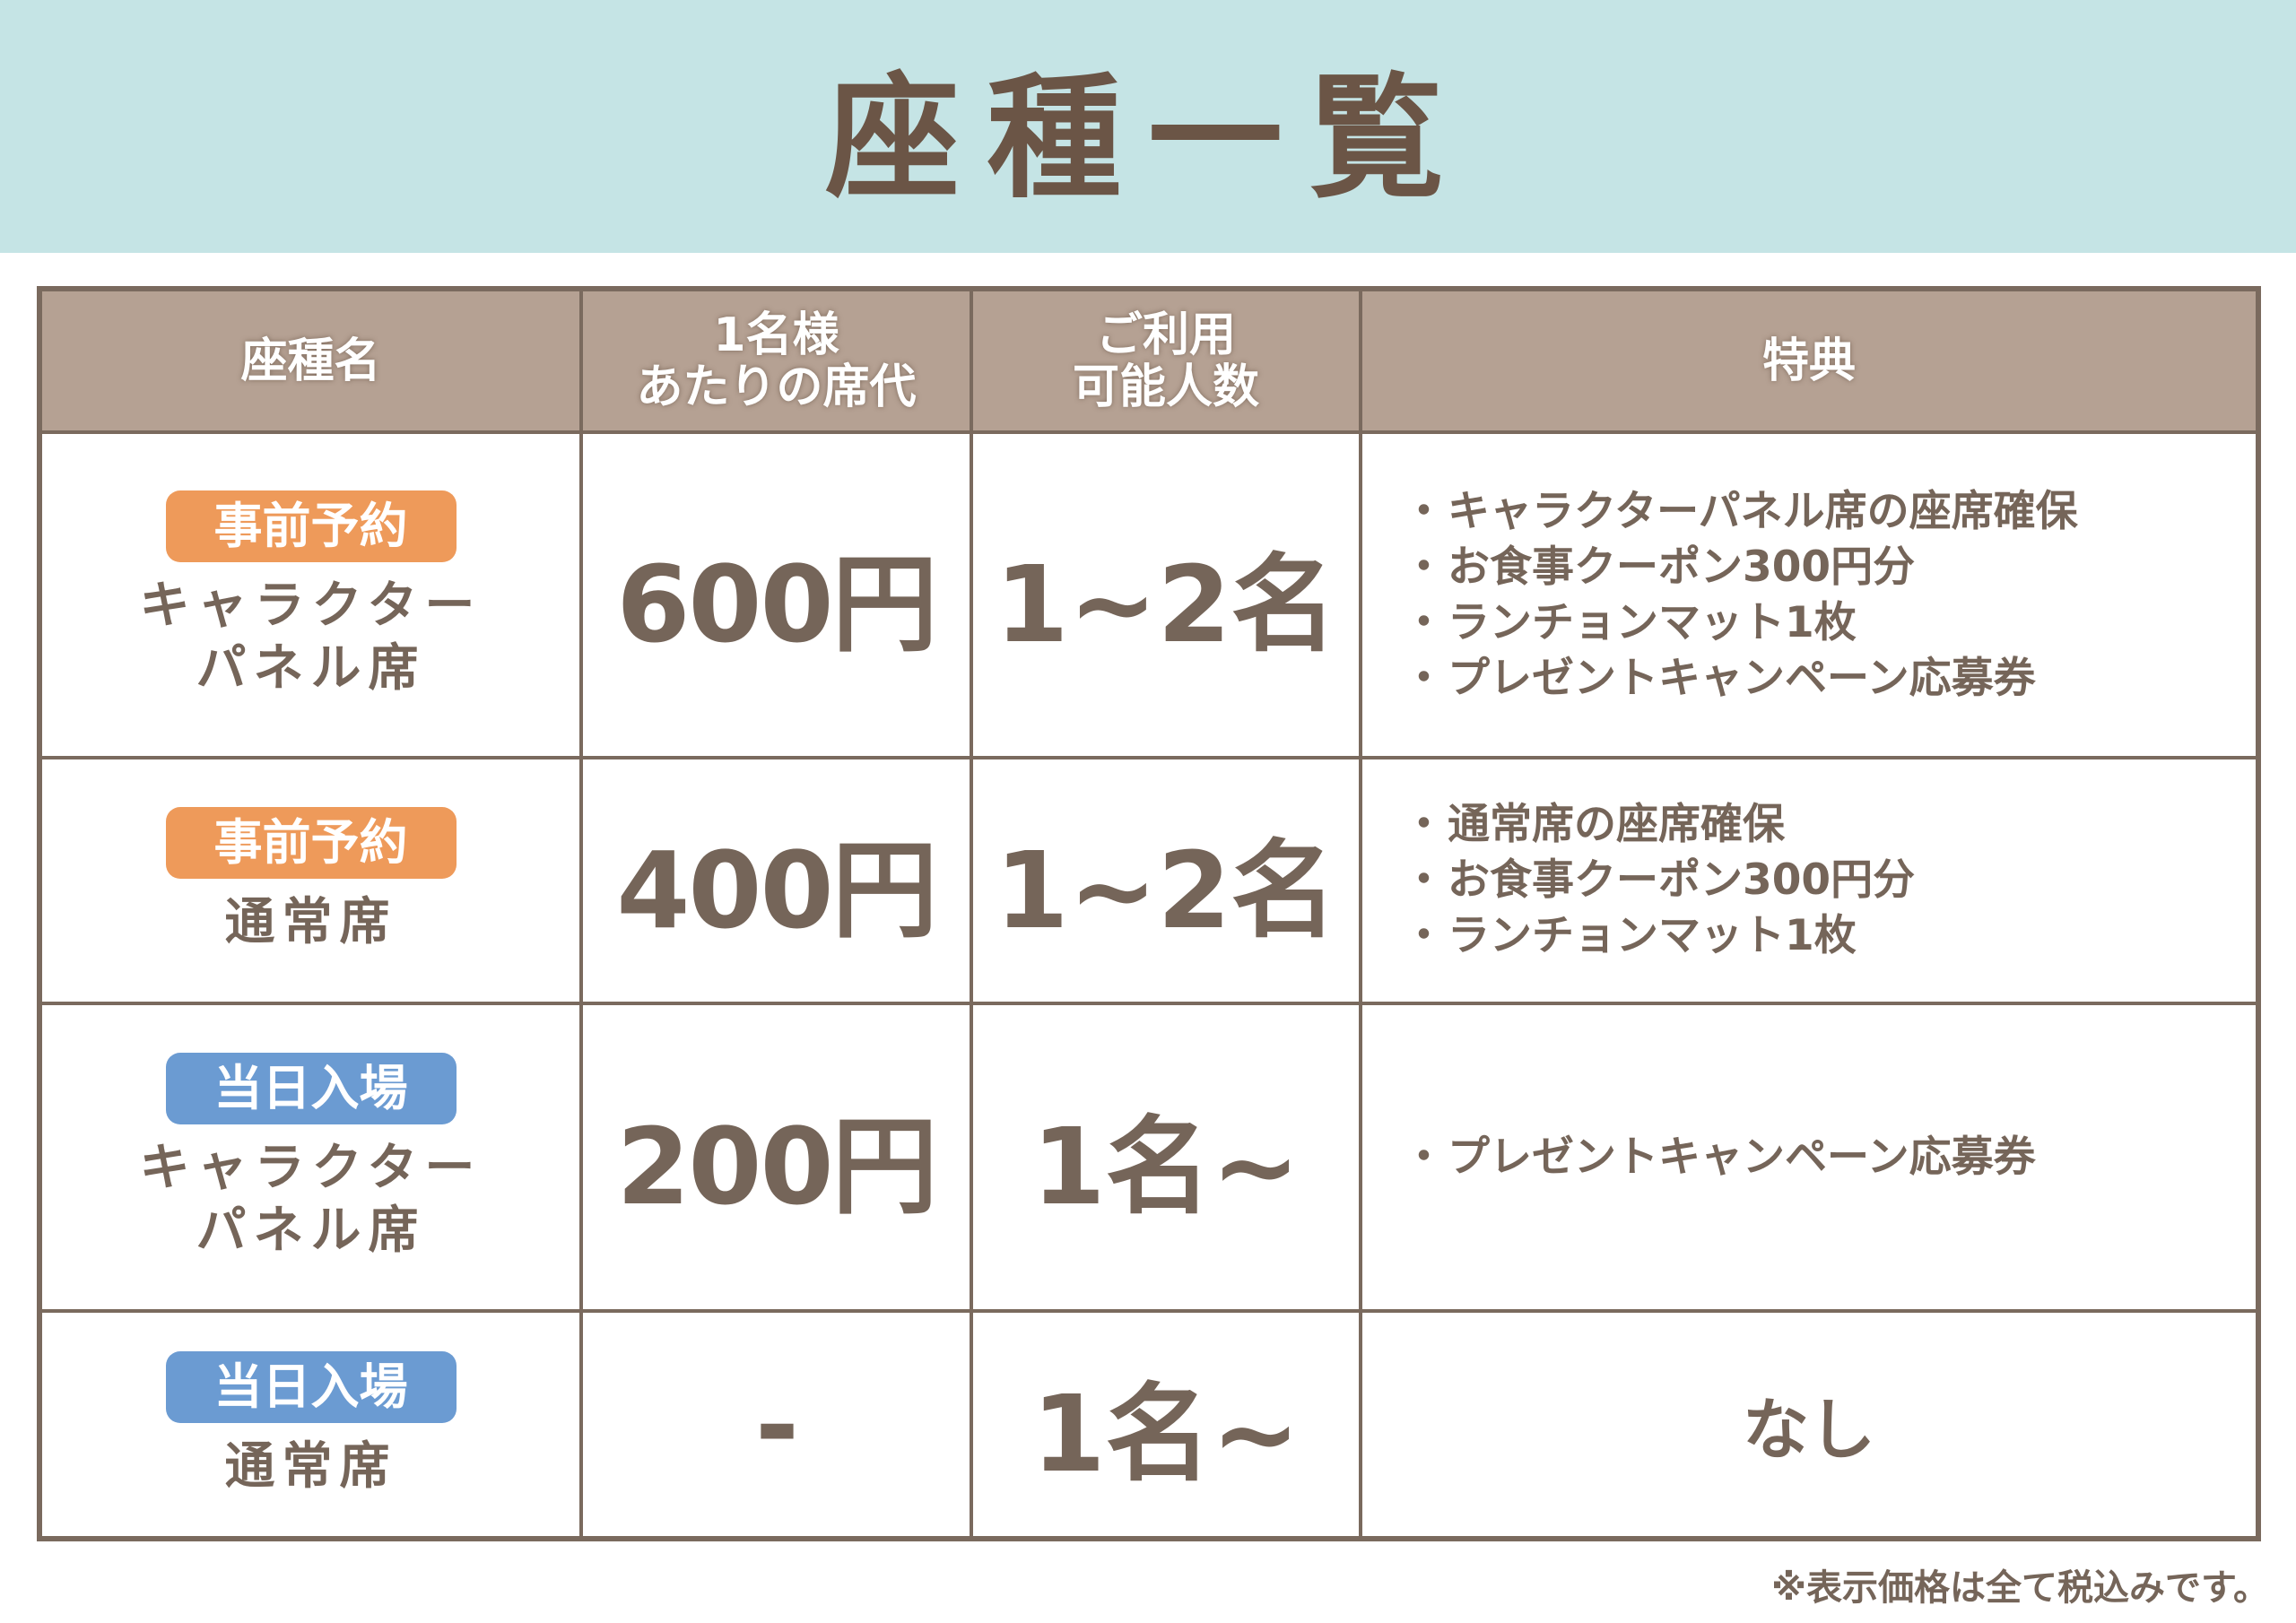  I want to click on table-row: 当日入場通常席 - 1名~ なし, so click(1149, 1425).